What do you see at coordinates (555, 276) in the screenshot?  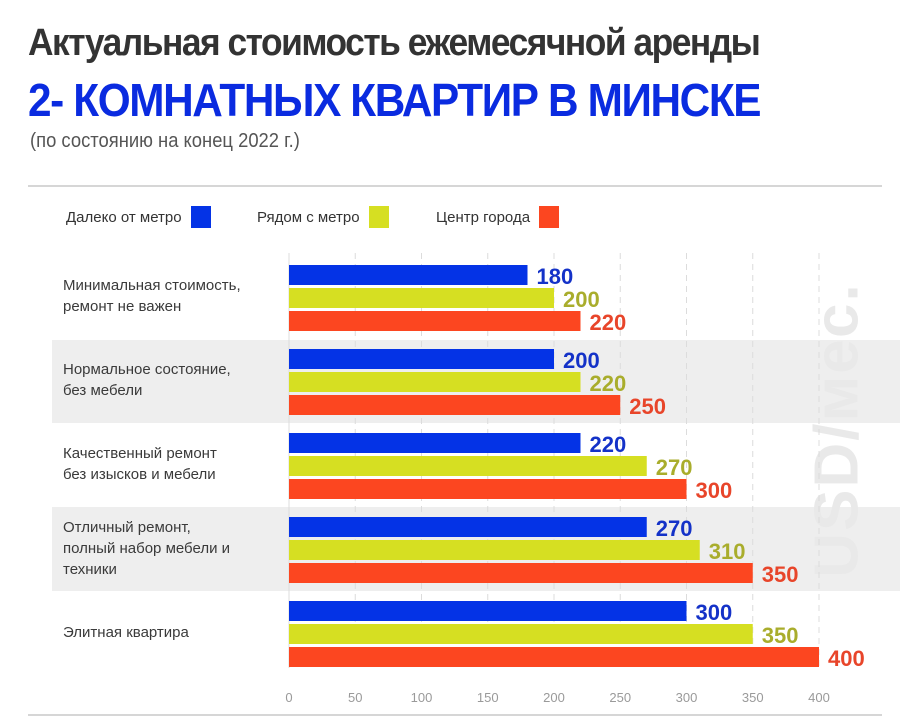 I see `data-label: 180` at bounding box center [555, 276].